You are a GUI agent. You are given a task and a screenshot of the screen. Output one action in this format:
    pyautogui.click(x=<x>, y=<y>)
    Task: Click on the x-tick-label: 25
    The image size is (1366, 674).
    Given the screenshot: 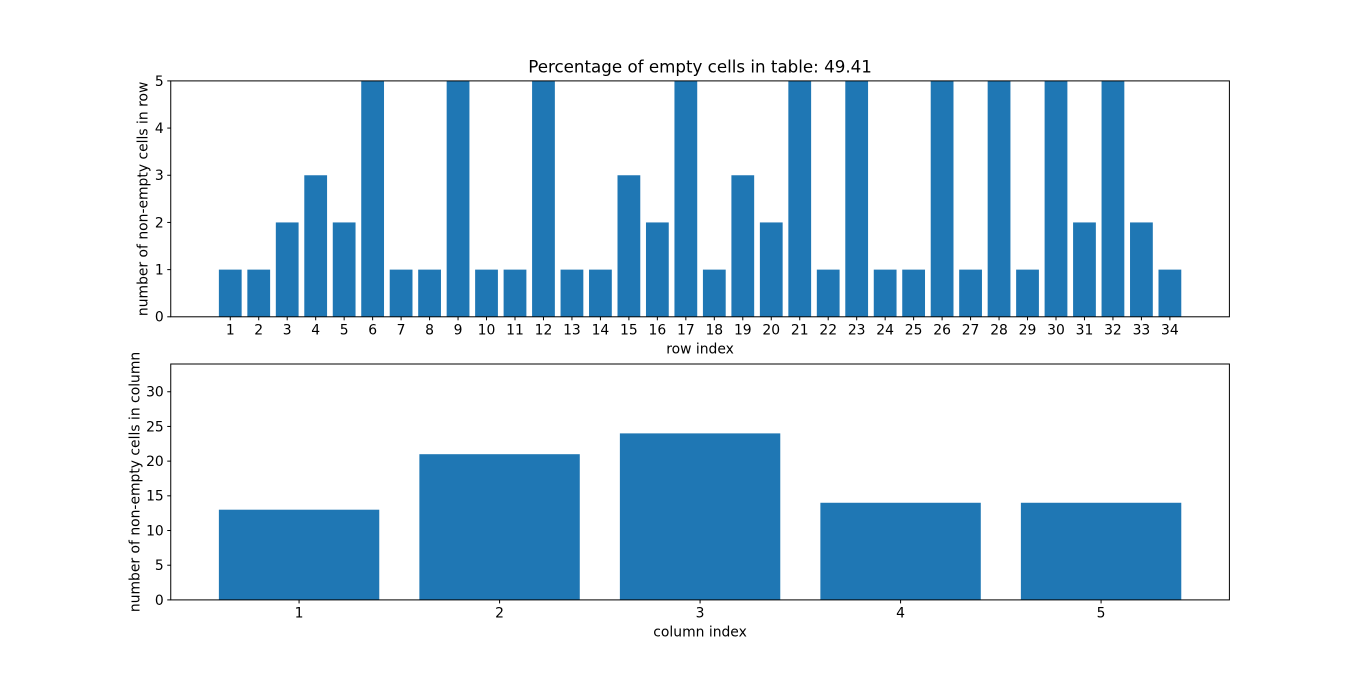 What is the action you would take?
    pyautogui.click(x=914, y=330)
    